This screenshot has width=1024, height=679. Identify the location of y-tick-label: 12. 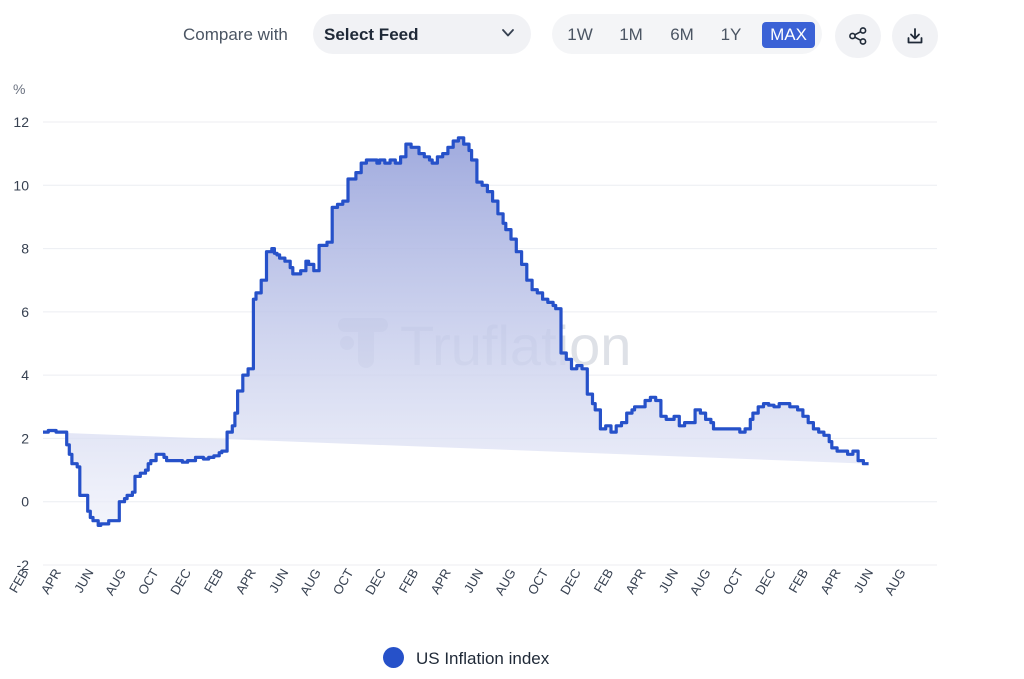
(21, 122).